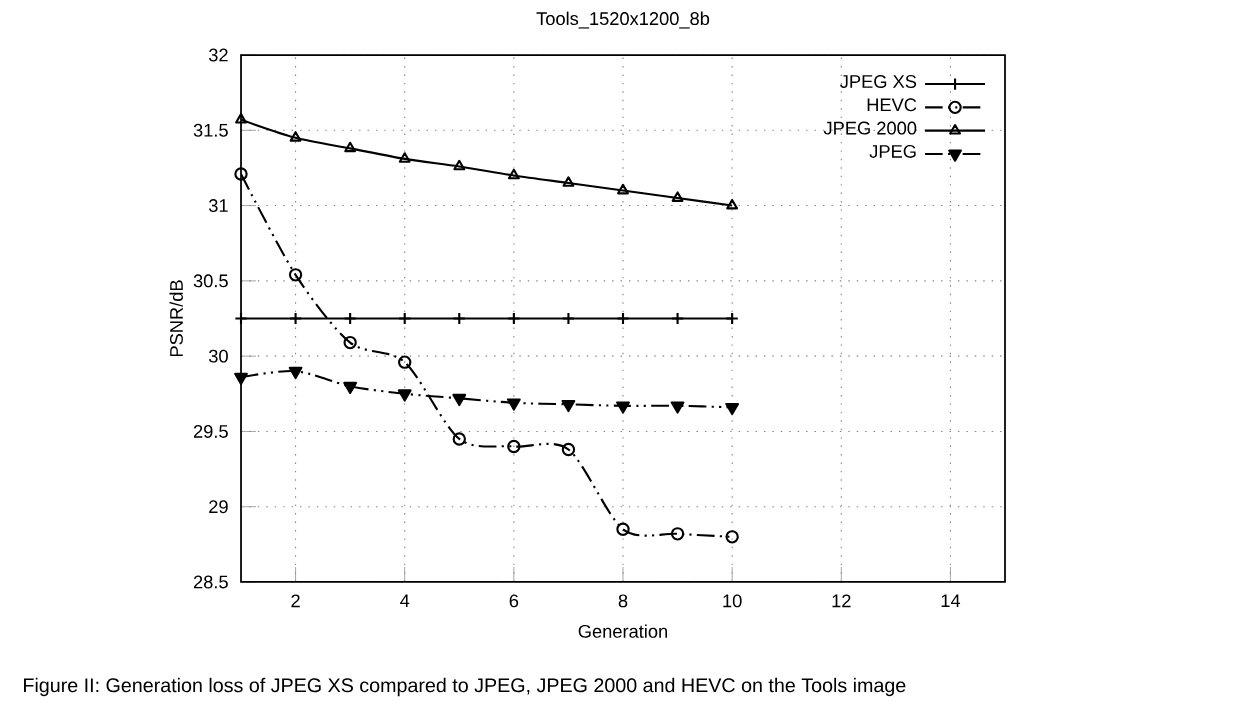  What do you see at coordinates (295, 601) in the screenshot?
I see `x-tick-label: 2` at bounding box center [295, 601].